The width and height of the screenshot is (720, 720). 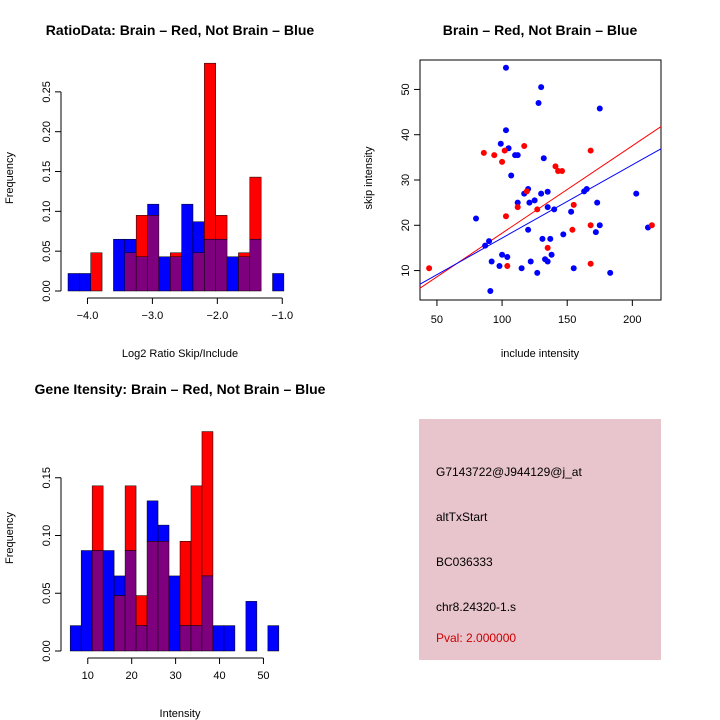 What do you see at coordinates (540, 354) in the screenshot?
I see `scatter-x-axis-label: include intensity` at bounding box center [540, 354].